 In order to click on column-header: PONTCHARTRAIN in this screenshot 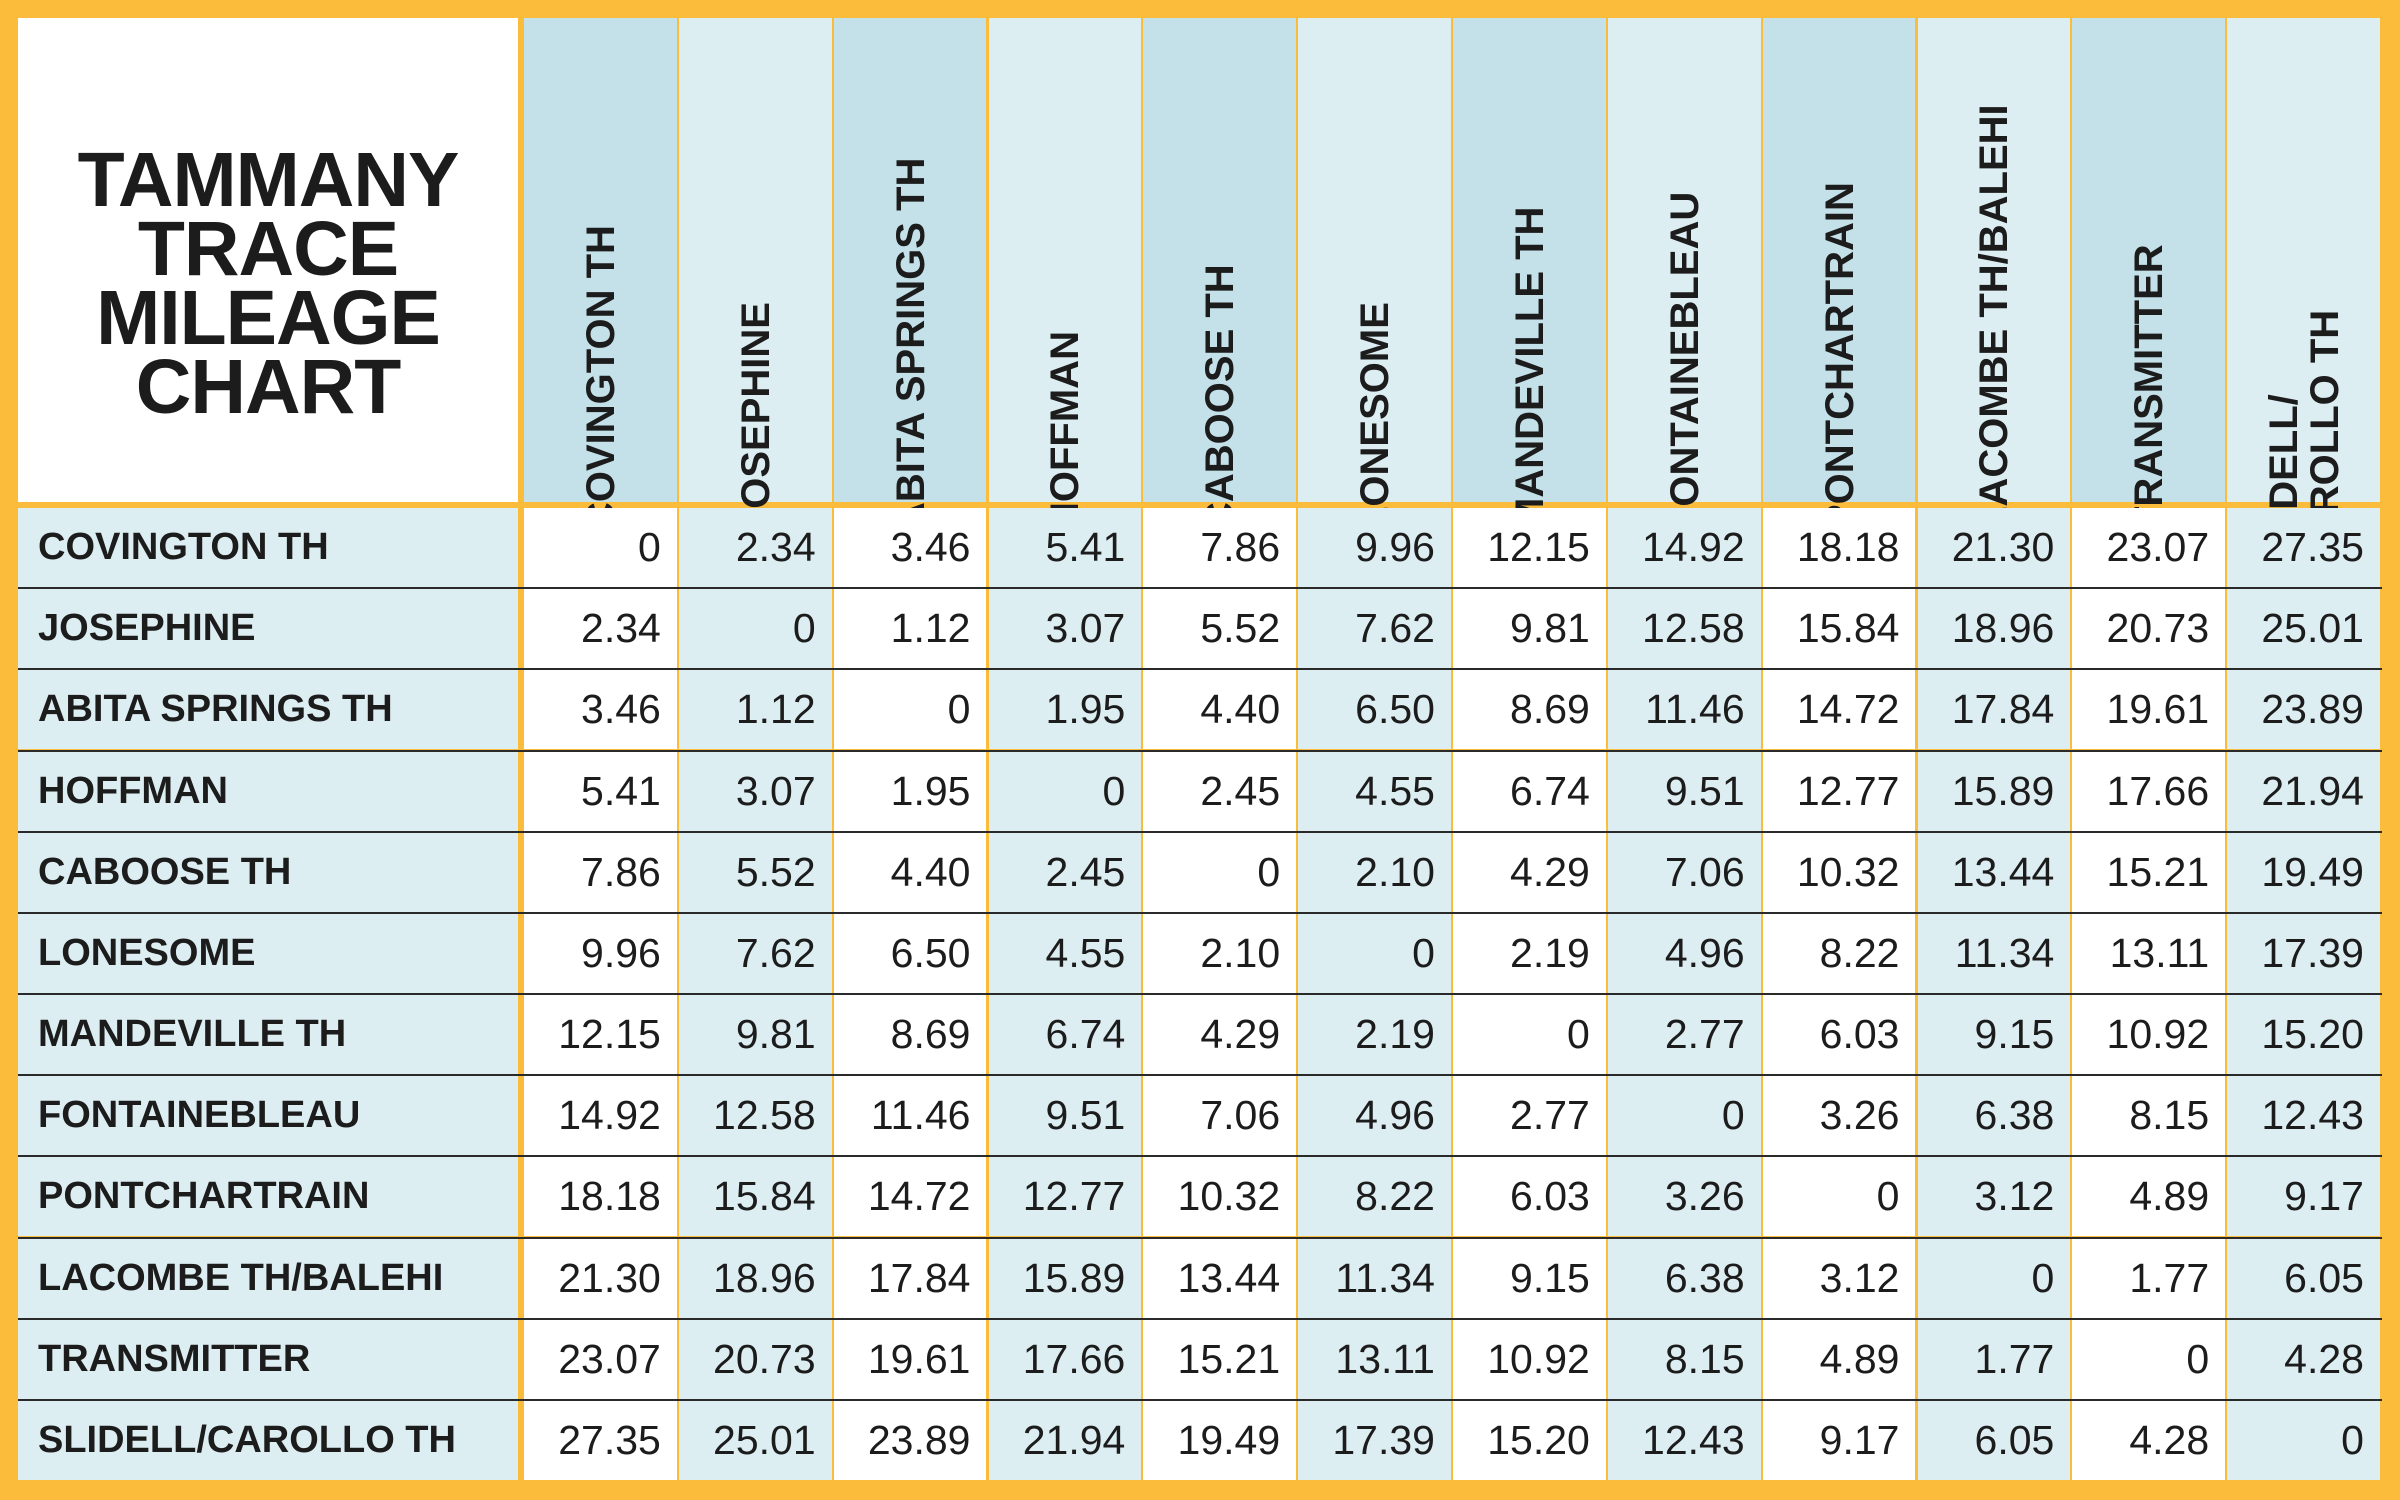, I will do `click(1839, 274)`.